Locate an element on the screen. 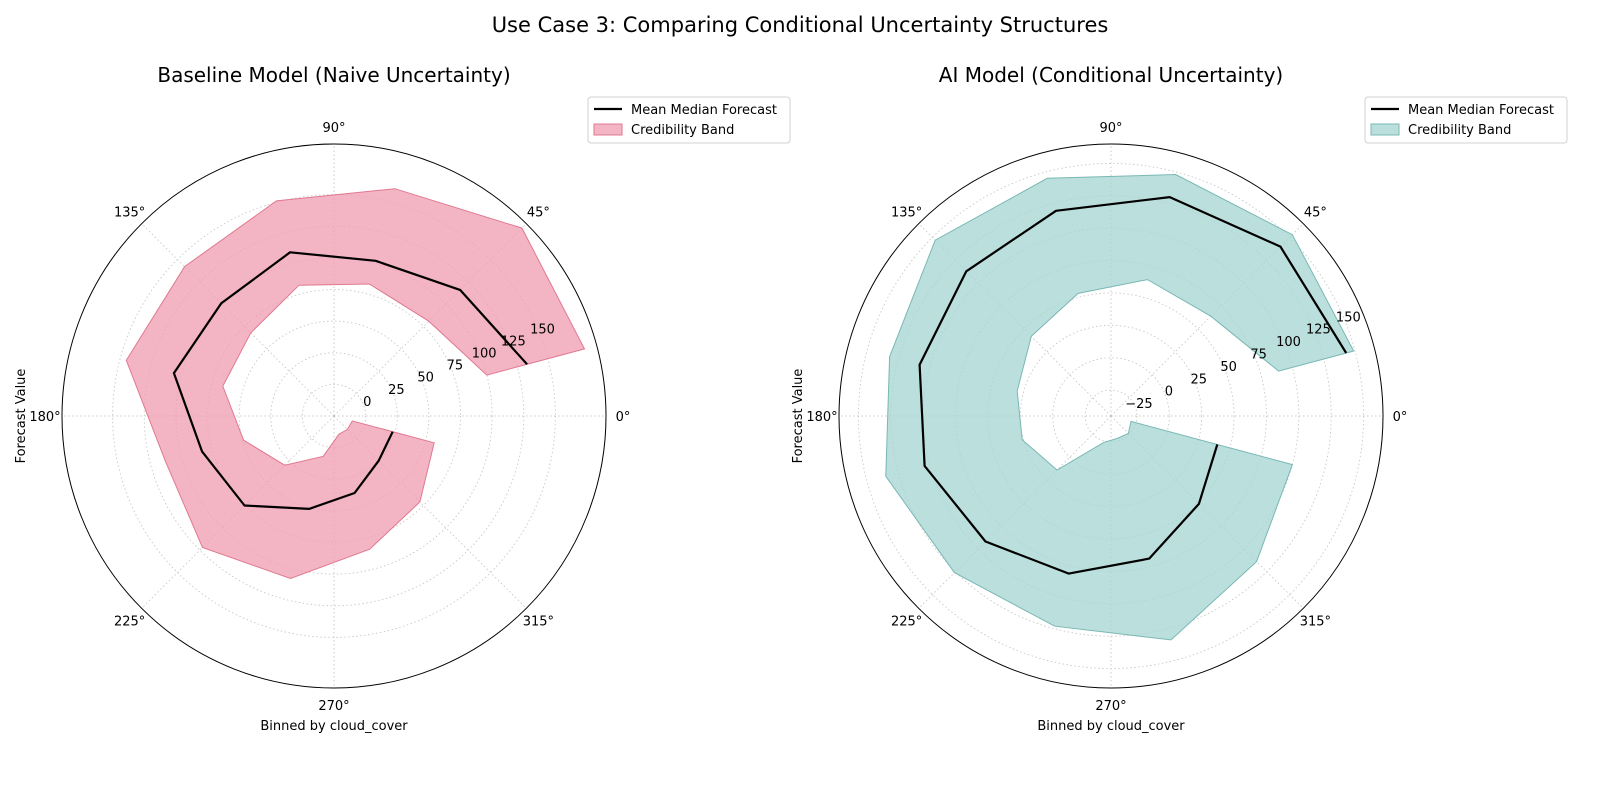 This screenshot has width=1600, height=800. panel-title: Baseline Model (Naive Uncertainty) is located at coordinates (333, 75).